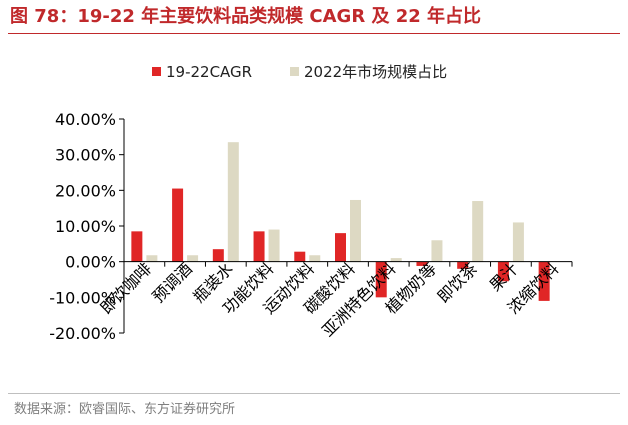  I want to click on y-tick-label: 40.00%, so click(85, 119).